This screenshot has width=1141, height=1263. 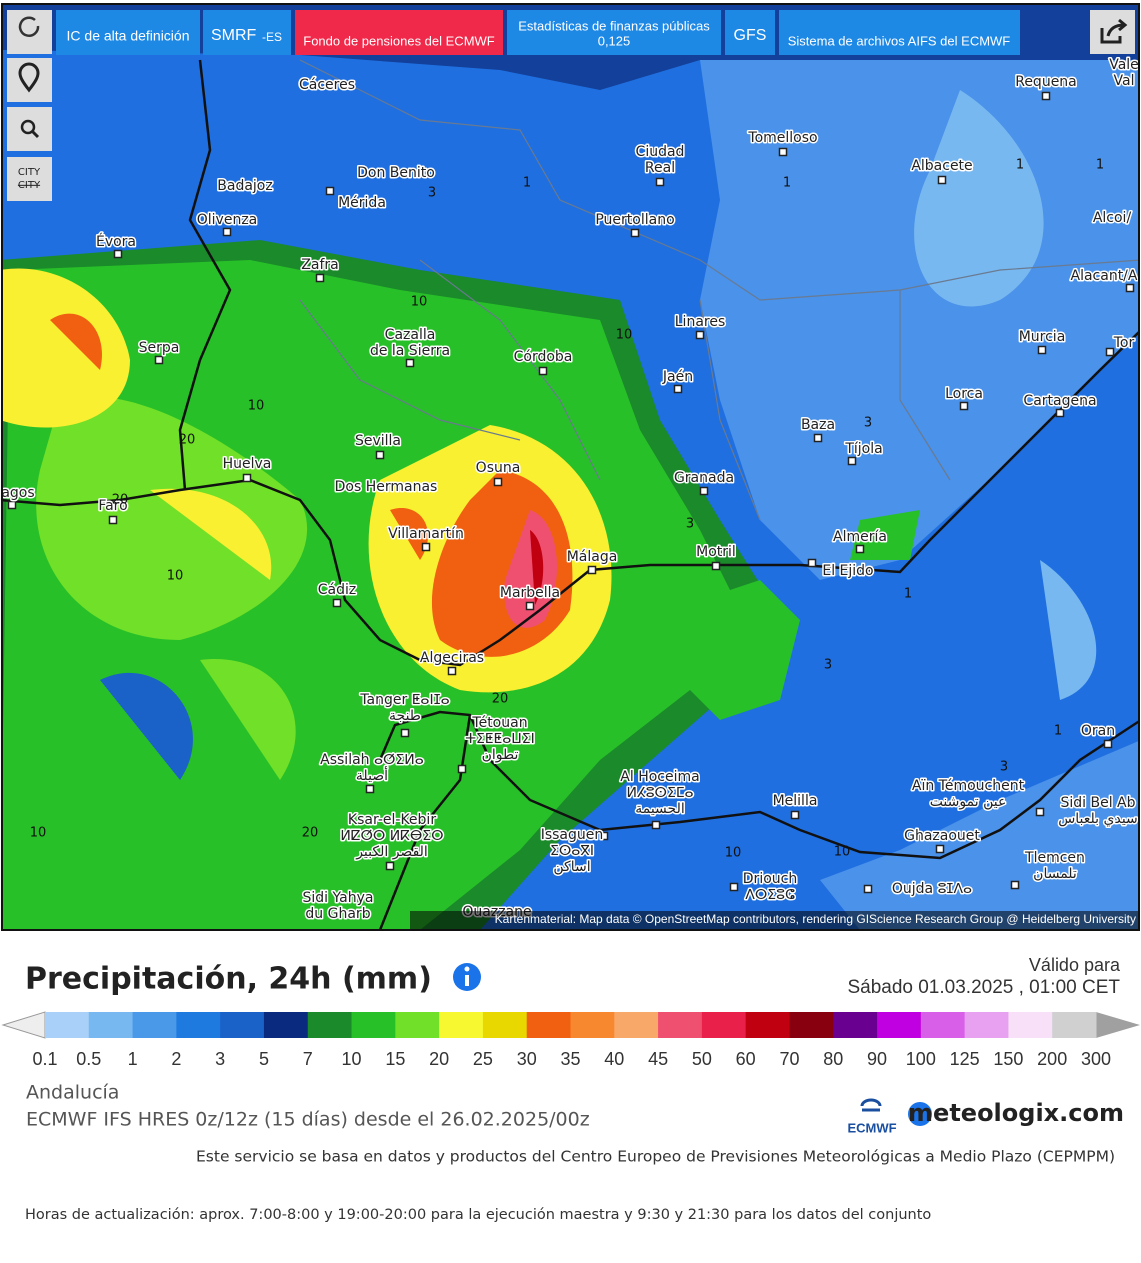 I want to click on zoom-button, so click(x=29, y=129).